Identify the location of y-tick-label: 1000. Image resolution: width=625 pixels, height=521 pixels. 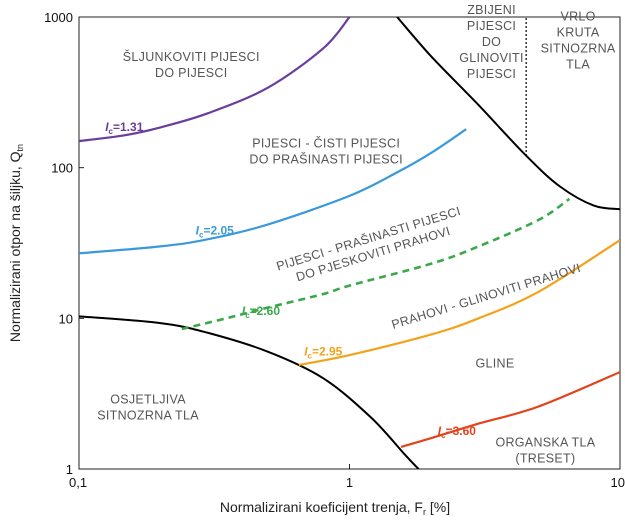
(58, 17).